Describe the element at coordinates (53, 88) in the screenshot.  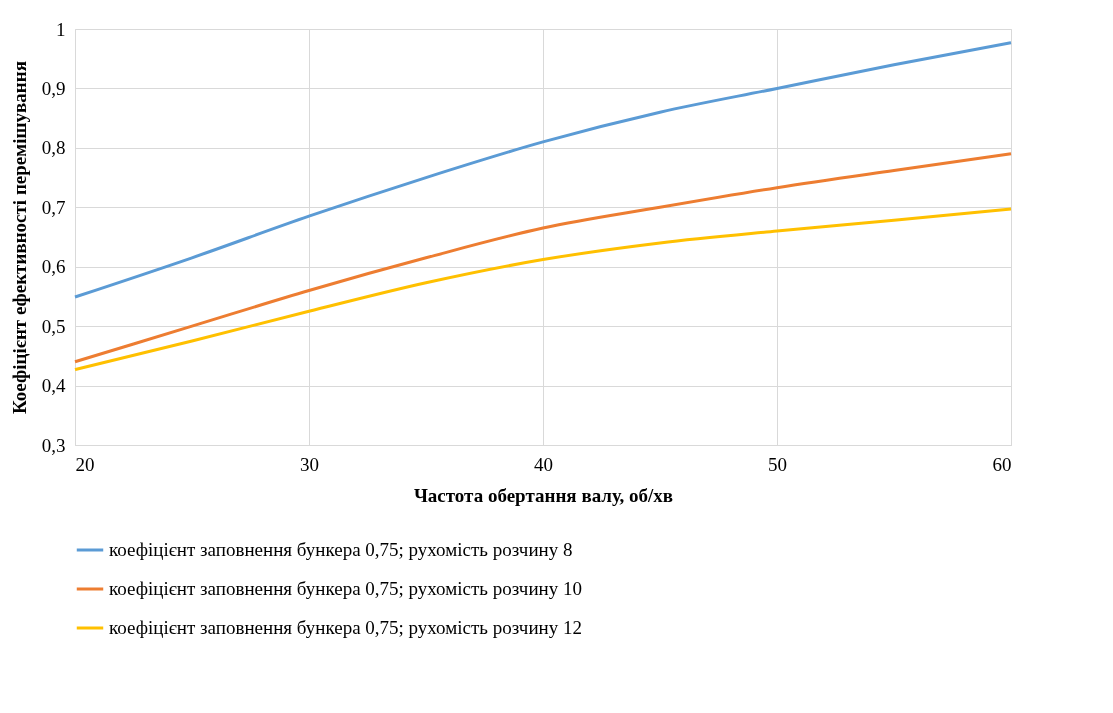
I see `y-tick-label: 0,9` at that location.